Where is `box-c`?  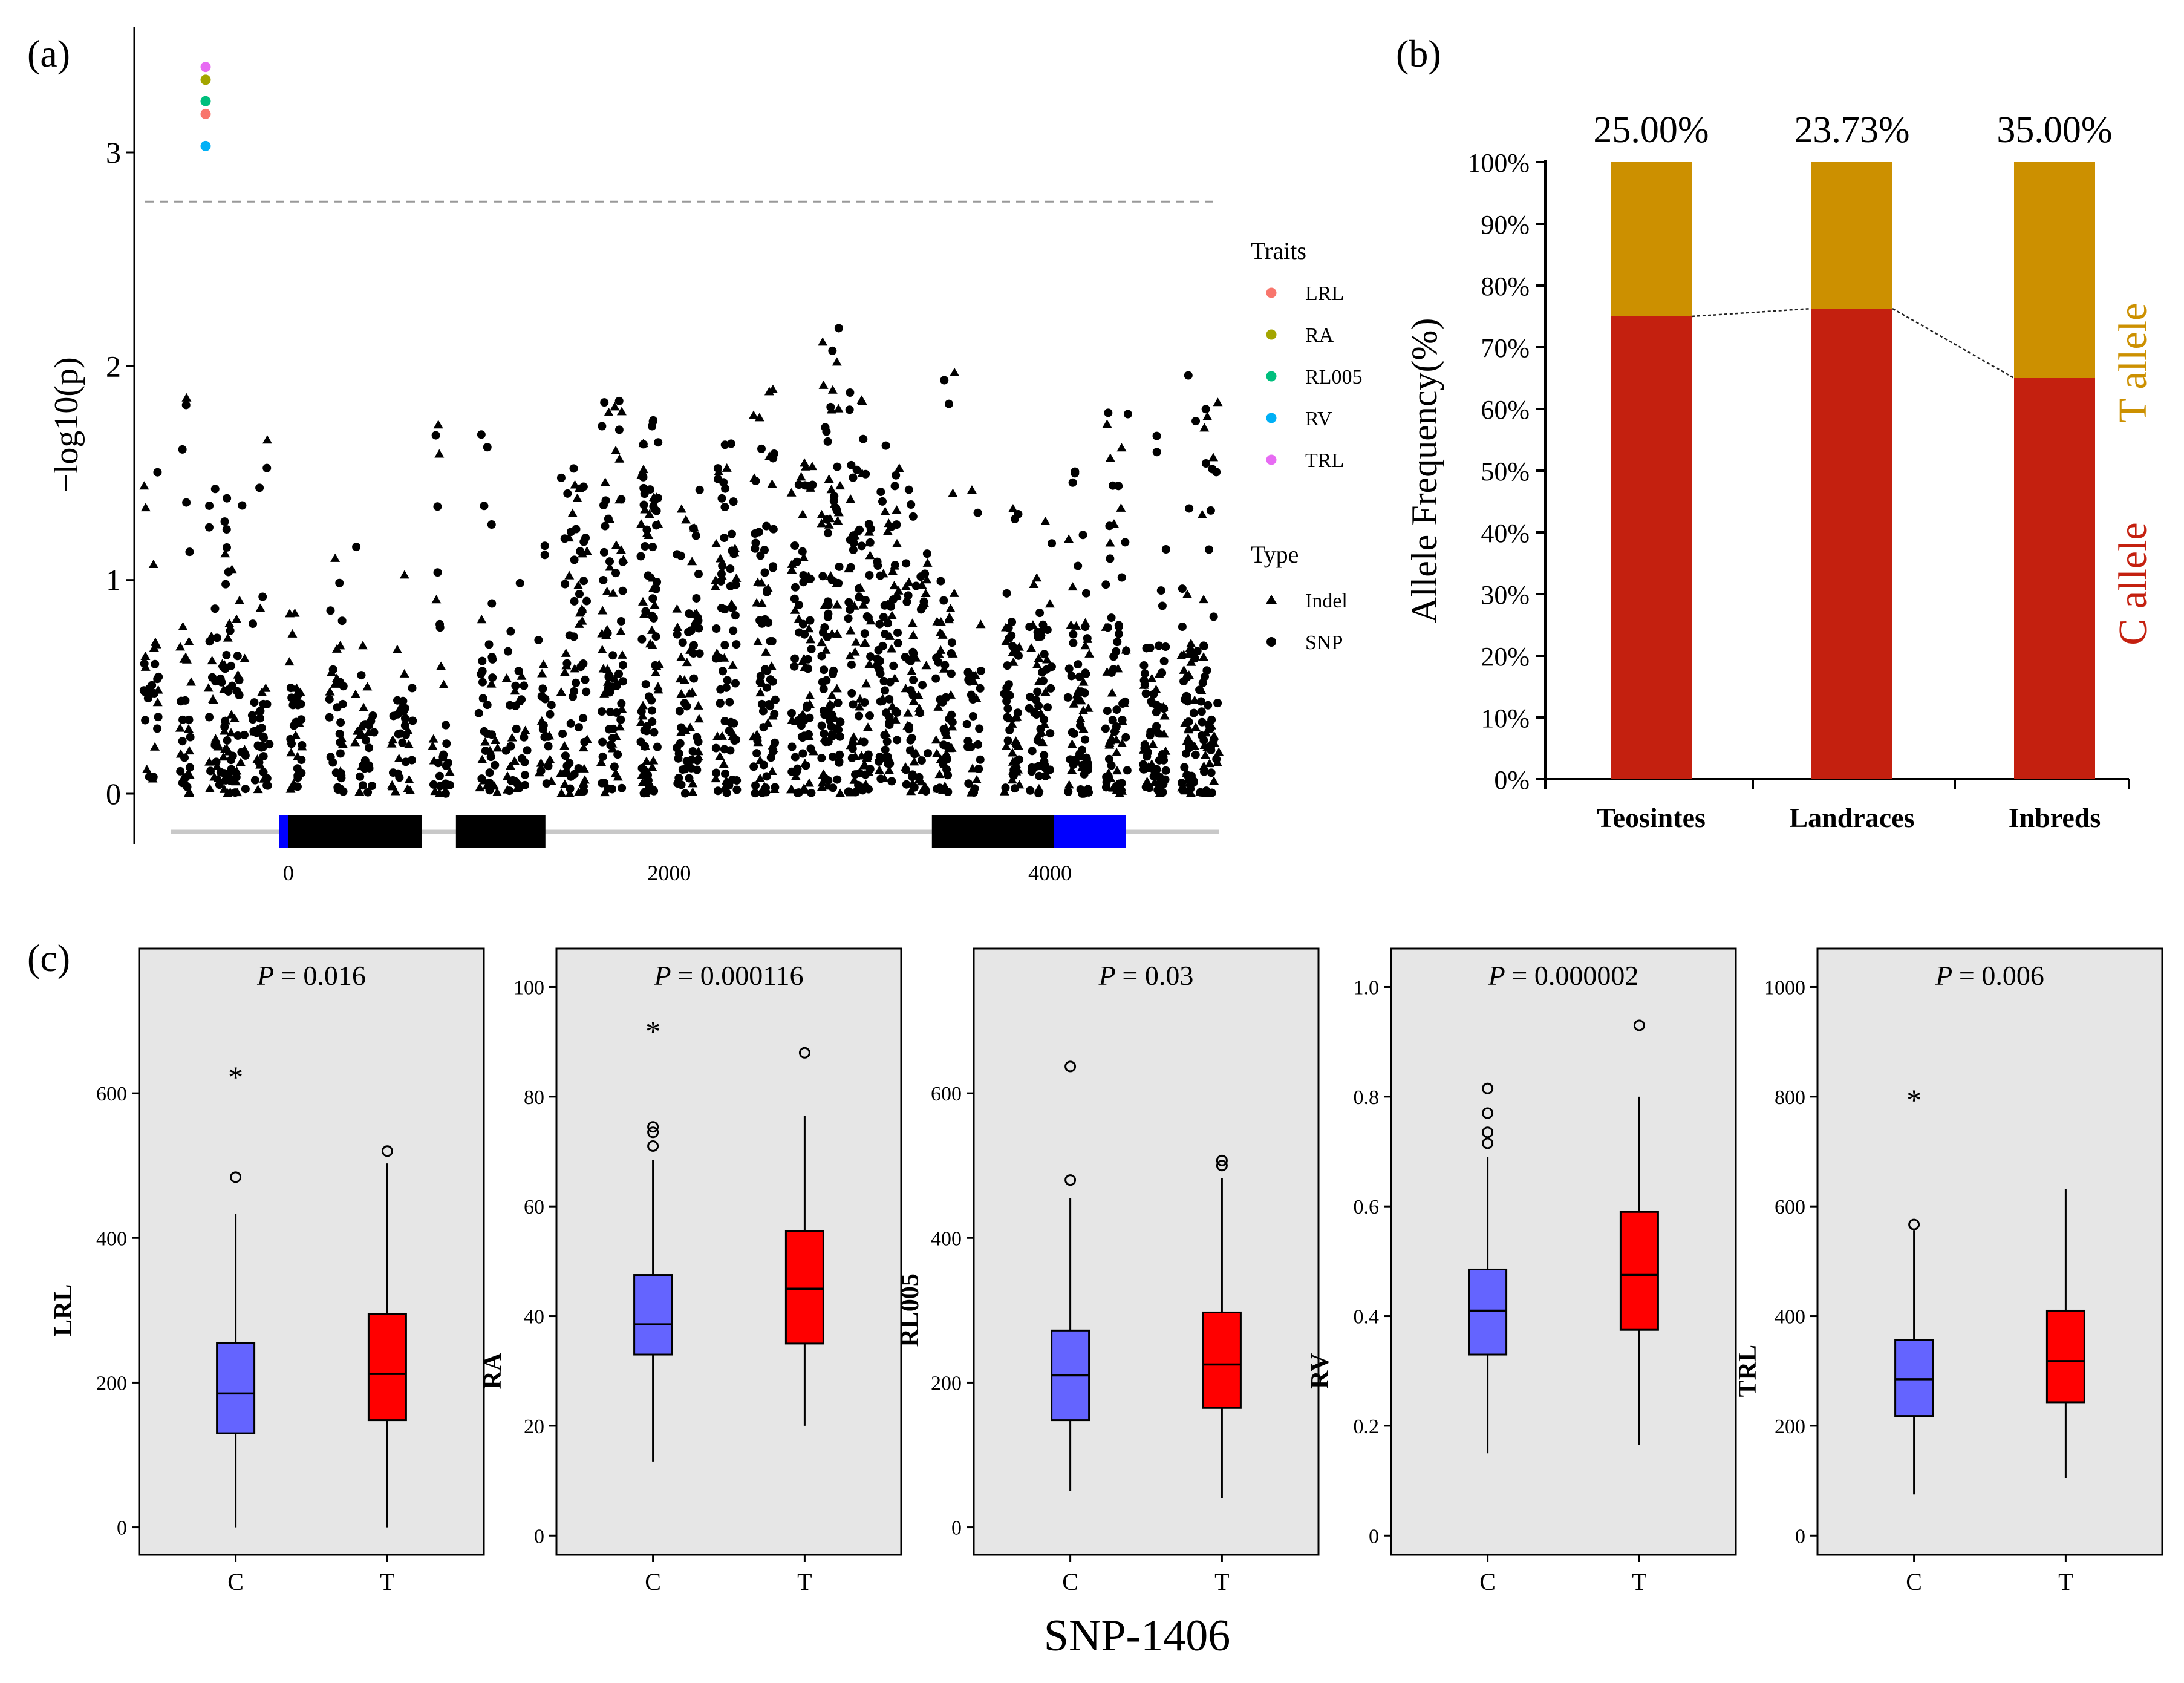
box-c is located at coordinates (236, 1388).